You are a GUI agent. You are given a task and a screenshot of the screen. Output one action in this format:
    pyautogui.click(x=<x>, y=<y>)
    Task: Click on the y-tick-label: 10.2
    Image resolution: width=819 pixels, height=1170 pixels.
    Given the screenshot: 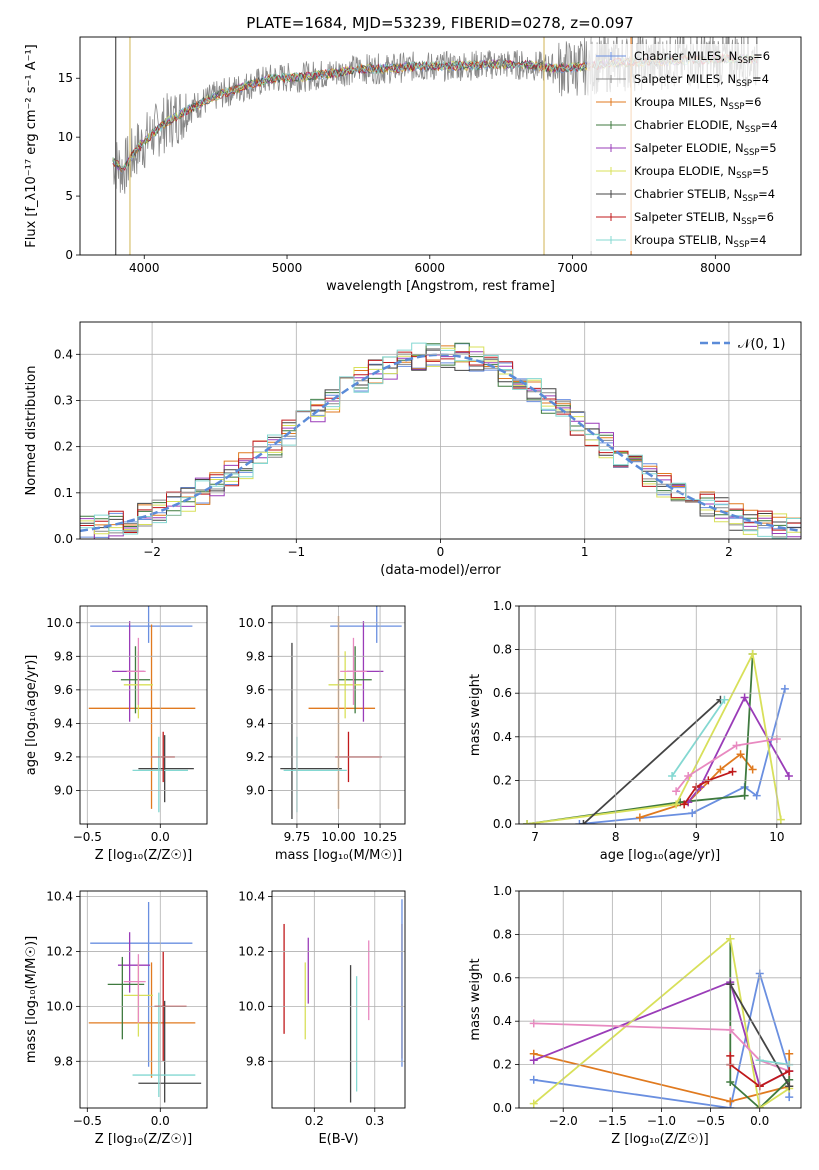 What is the action you would take?
    pyautogui.click(x=251, y=951)
    